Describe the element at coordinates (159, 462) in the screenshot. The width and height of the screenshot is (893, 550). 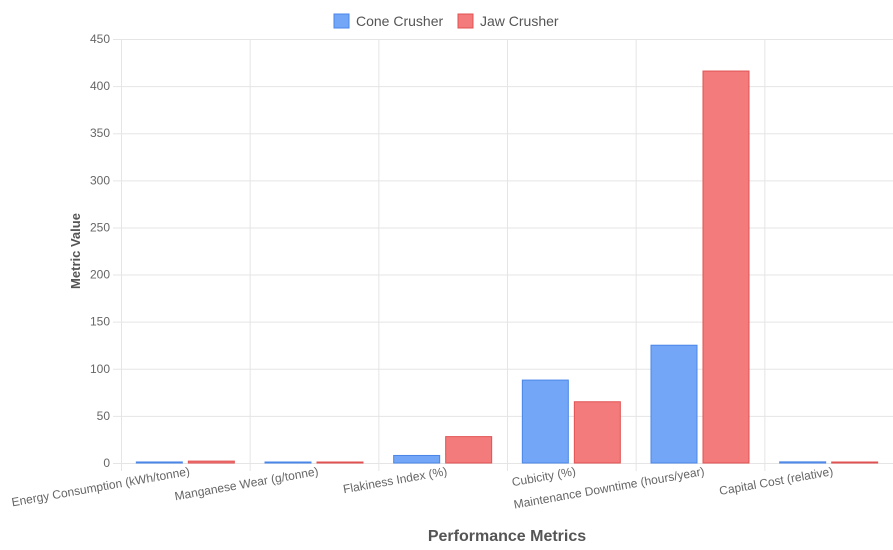
I see `bar-cone-crusher-energy-consumption-kwh-tonne` at that location.